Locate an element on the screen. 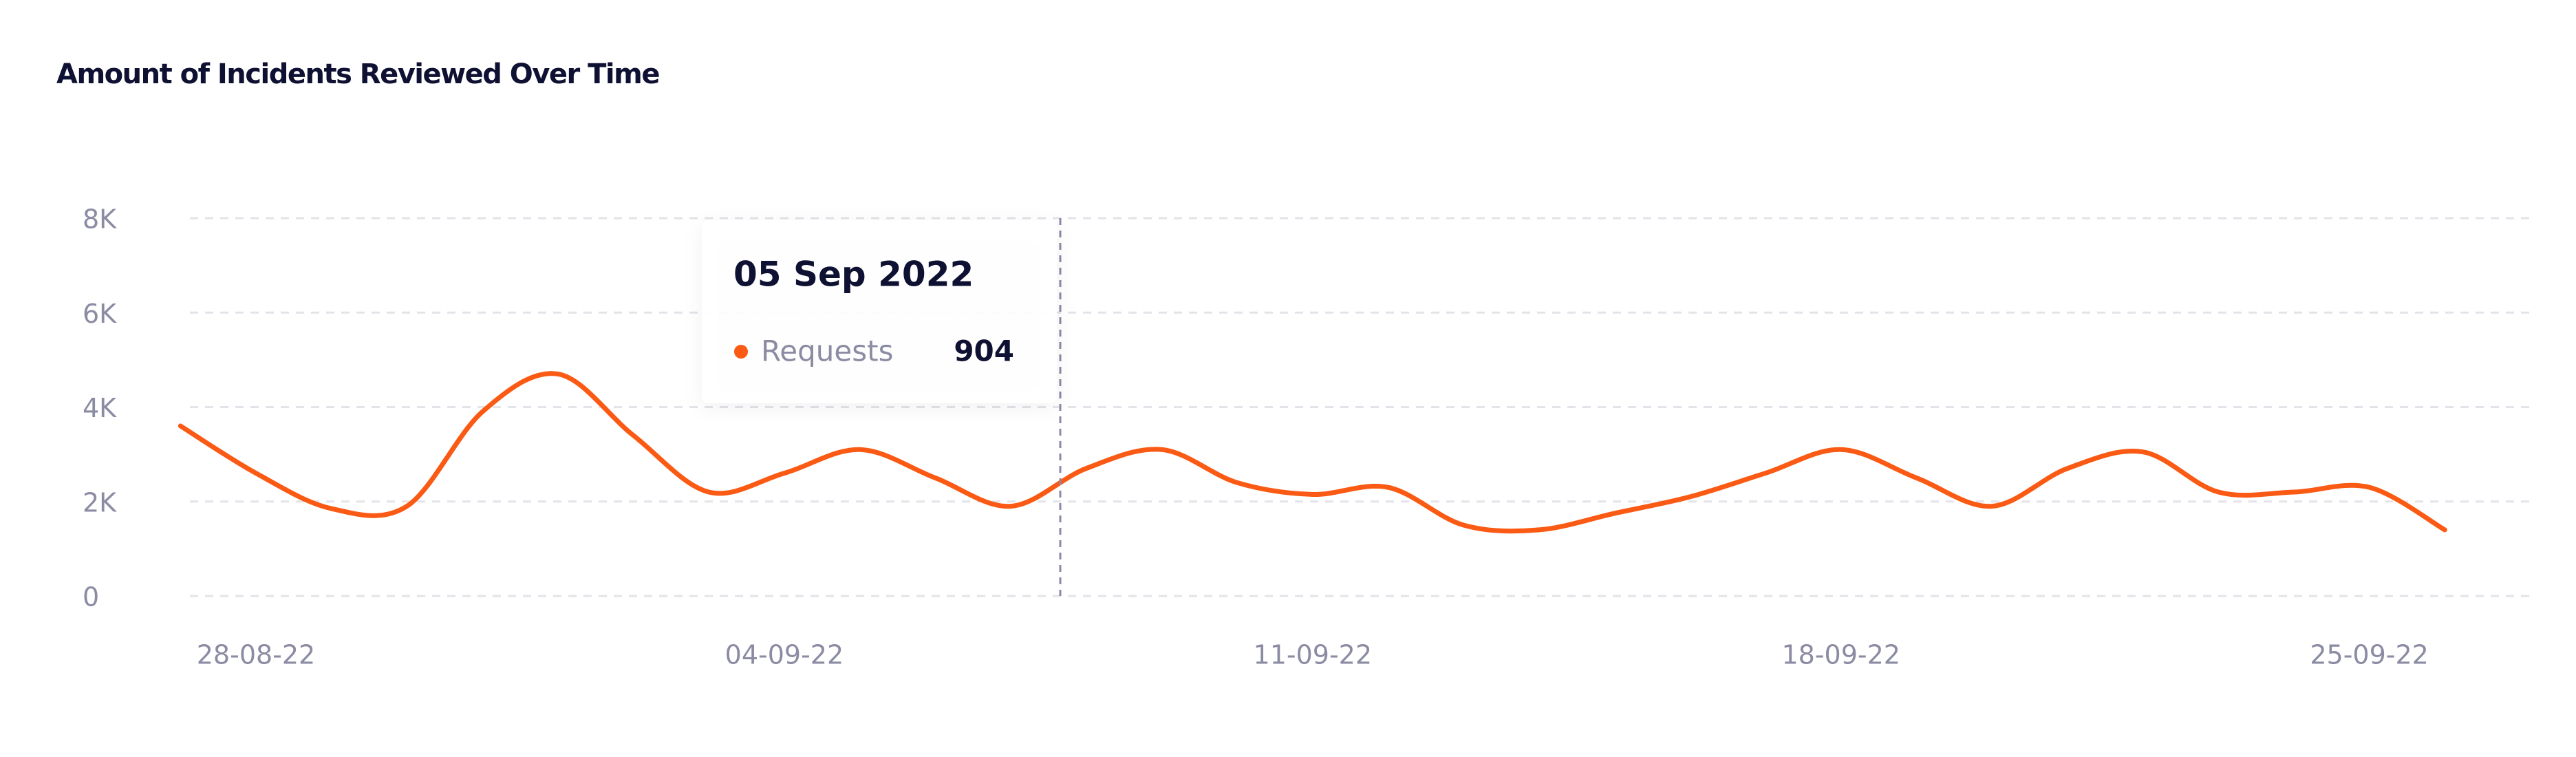 The width and height of the screenshot is (2576, 757). x-tick-label: 18-09-22 is located at coordinates (1840, 655).